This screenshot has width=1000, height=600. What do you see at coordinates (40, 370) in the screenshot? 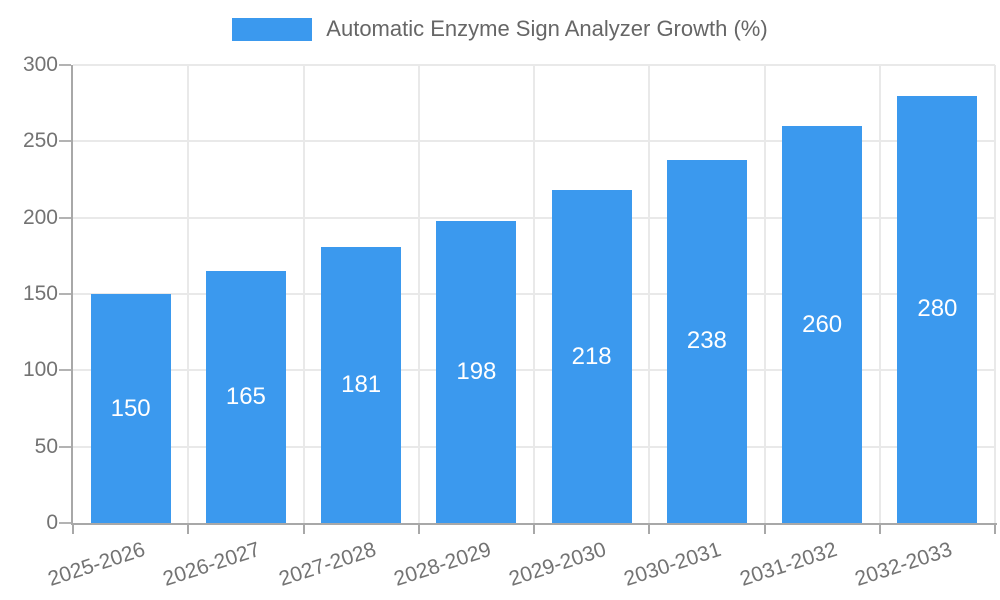
I see `y-axis-label: 100` at bounding box center [40, 370].